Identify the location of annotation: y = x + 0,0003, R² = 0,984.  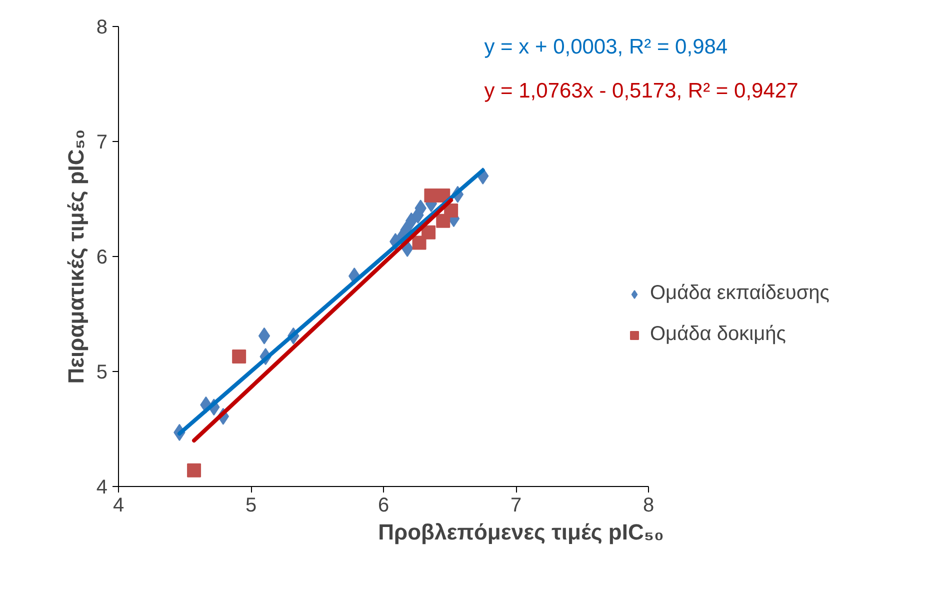
(606, 47).